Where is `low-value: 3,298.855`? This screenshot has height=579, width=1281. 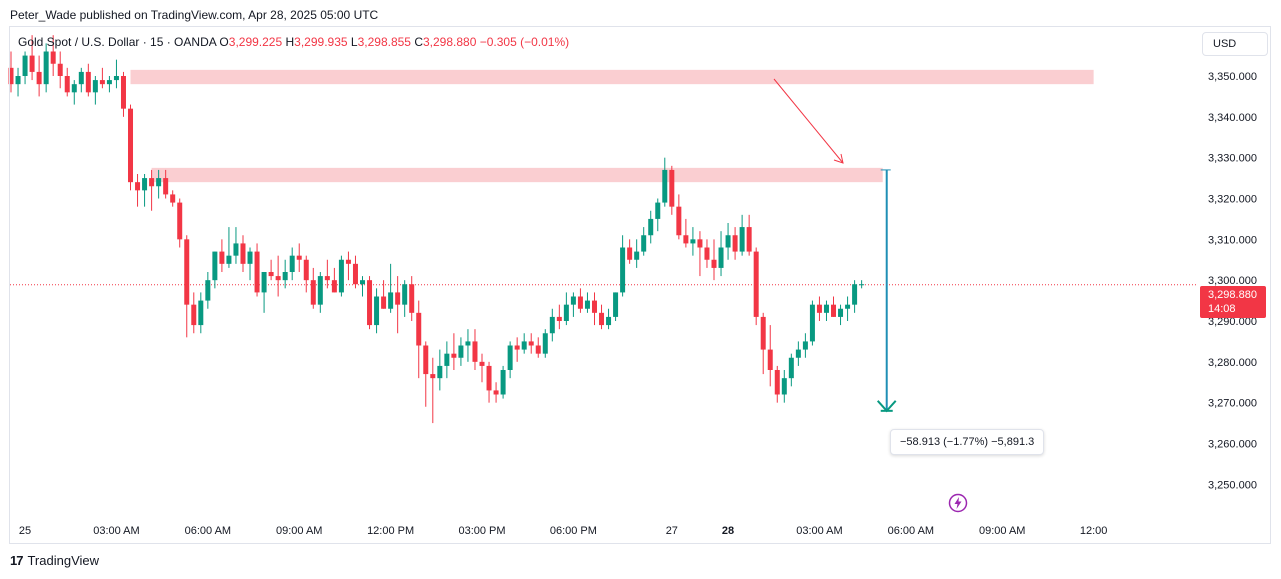
low-value: 3,298.855 is located at coordinates (384, 42).